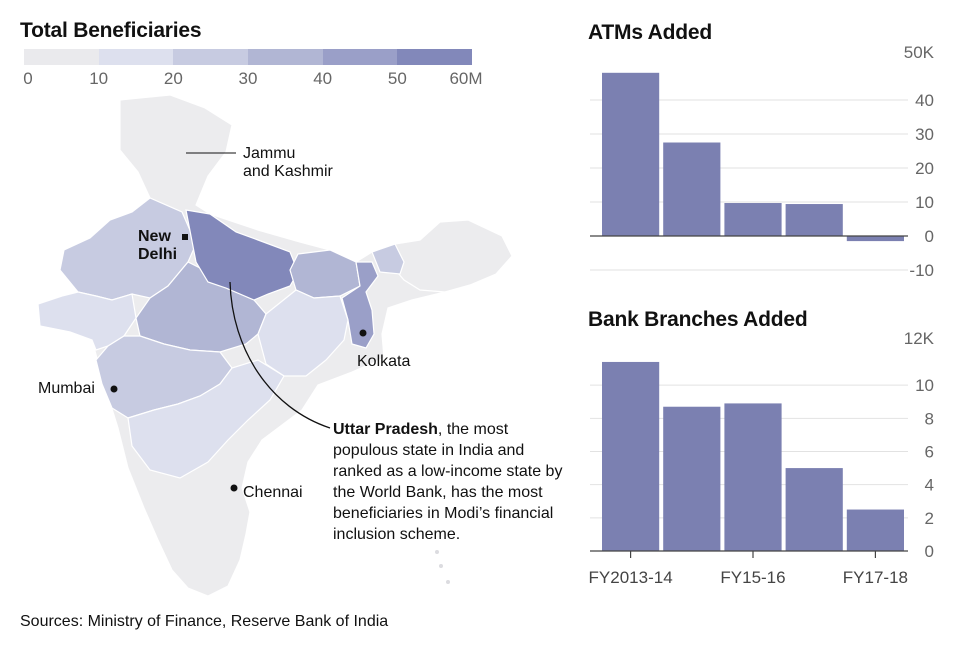 Image resolution: width=963 pixels, height=652 pixels. Describe the element at coordinates (360, 305) in the screenshot. I see `map-state-west-bengal` at that location.